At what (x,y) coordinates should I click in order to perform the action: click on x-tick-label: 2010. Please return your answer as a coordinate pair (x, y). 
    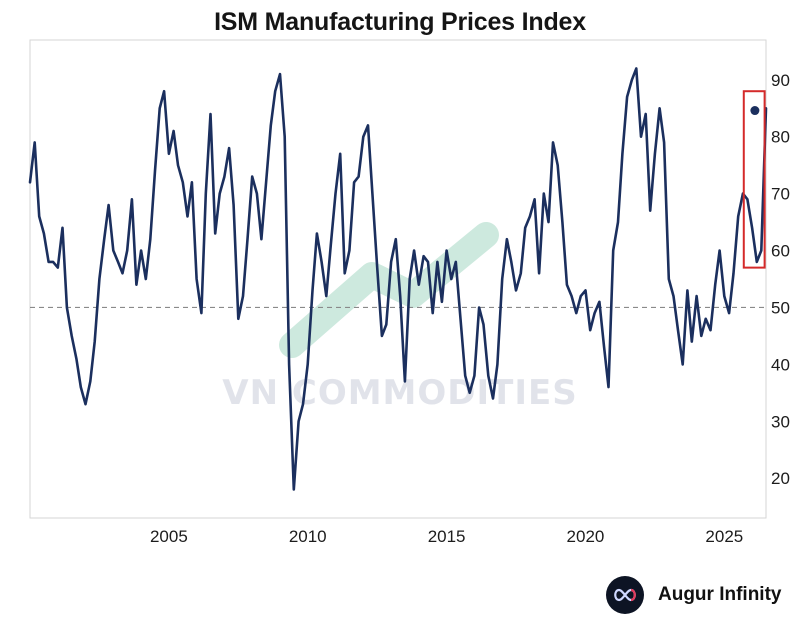
    Looking at the image, I should click on (308, 536).